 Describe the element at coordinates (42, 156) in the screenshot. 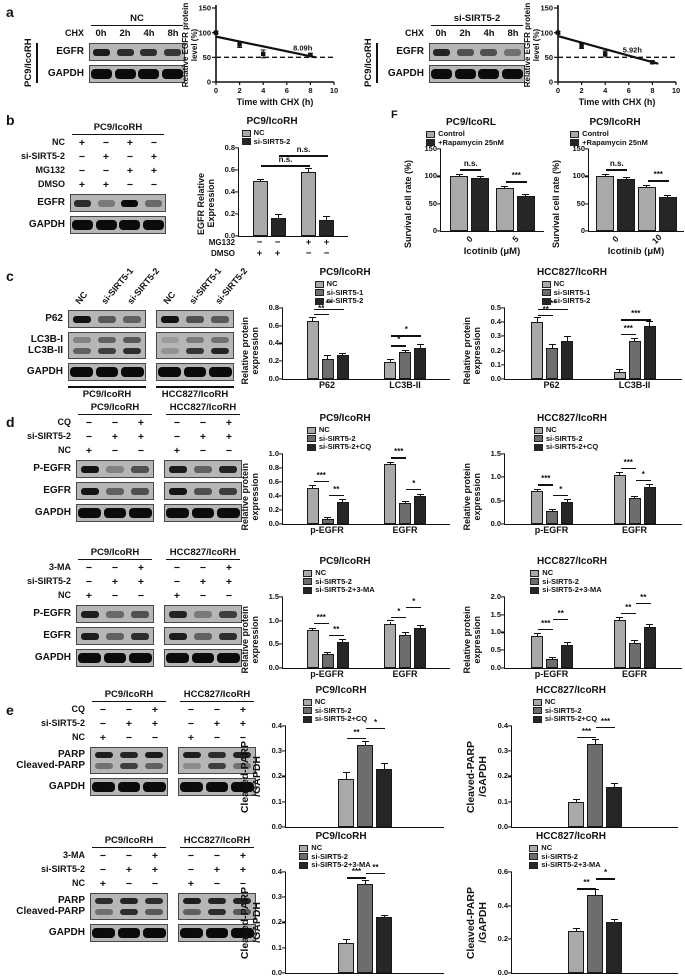

I see `protein-label: si-SIRT5-2` at that location.